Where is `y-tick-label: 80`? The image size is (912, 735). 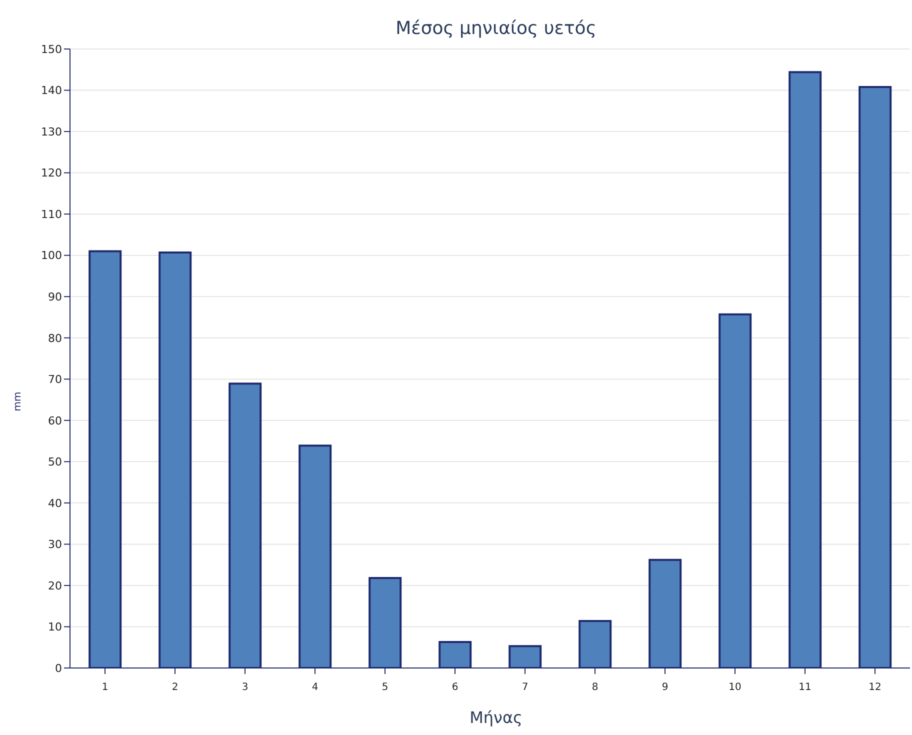
y-tick-label: 80 is located at coordinates (55, 338).